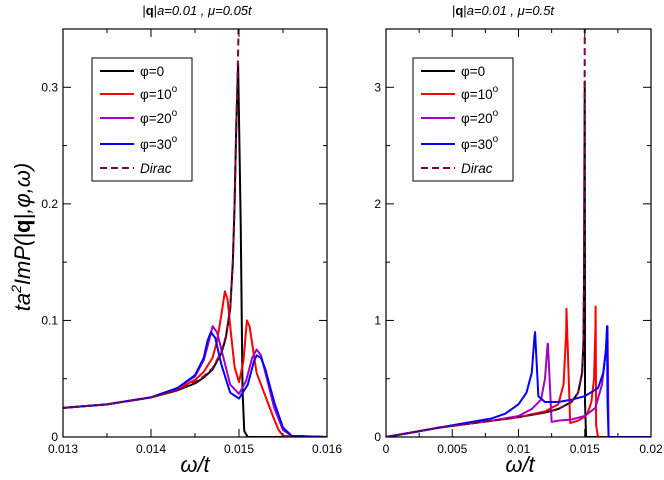 The image size is (664, 480). What do you see at coordinates (377, 87) in the screenshot?
I see `right-ytick-label: 3` at bounding box center [377, 87].